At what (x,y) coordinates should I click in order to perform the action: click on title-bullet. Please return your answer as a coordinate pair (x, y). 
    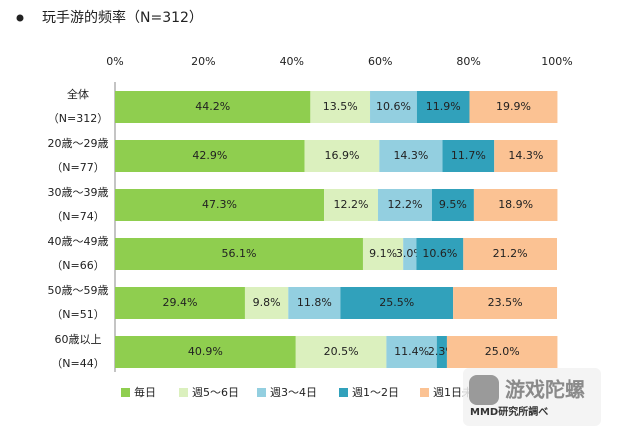
    Looking at the image, I should click on (20, 18).